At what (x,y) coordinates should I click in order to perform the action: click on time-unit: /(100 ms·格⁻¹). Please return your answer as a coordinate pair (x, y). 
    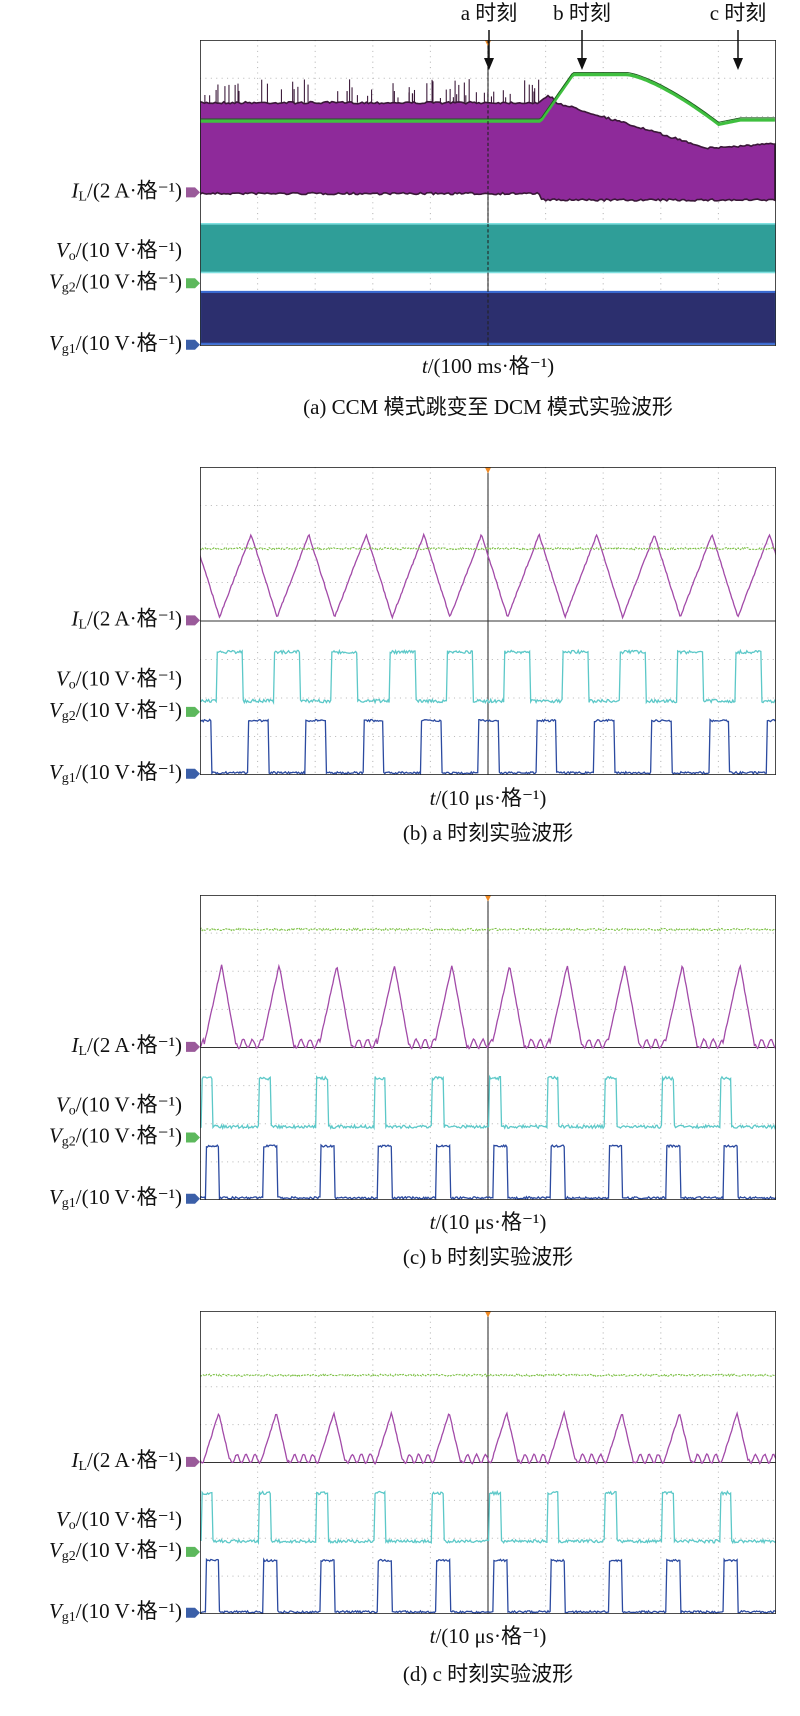
    Looking at the image, I should click on (491, 366).